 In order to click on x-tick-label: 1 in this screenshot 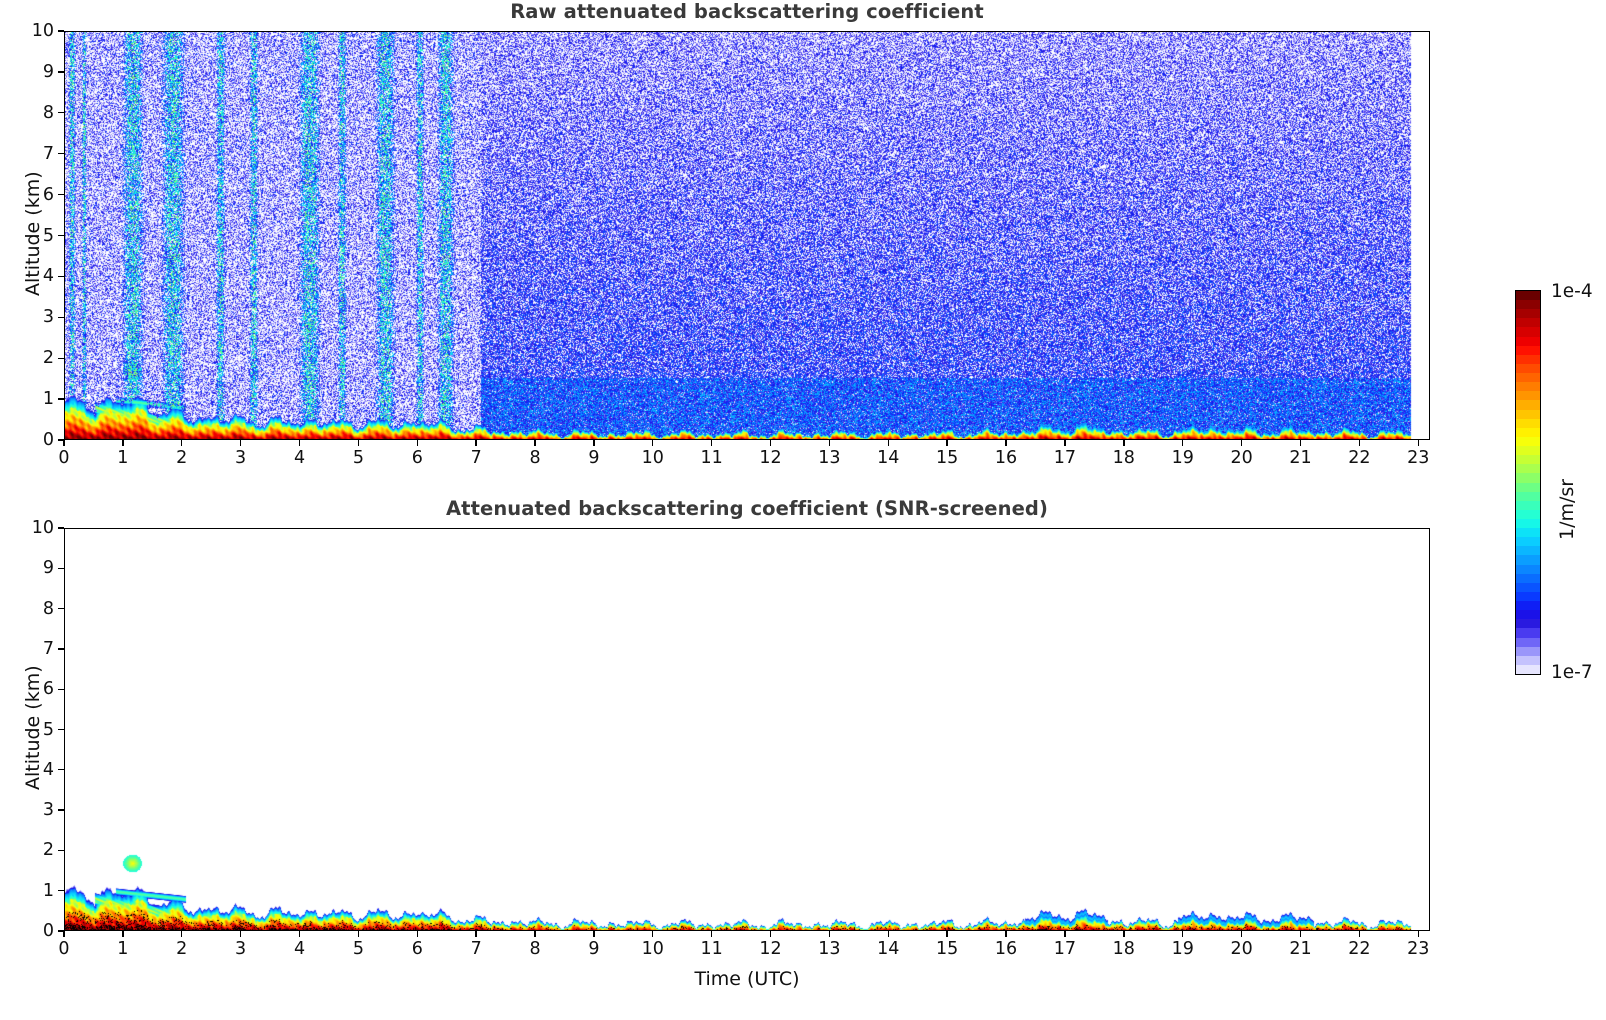, I will do `click(123, 949)`.